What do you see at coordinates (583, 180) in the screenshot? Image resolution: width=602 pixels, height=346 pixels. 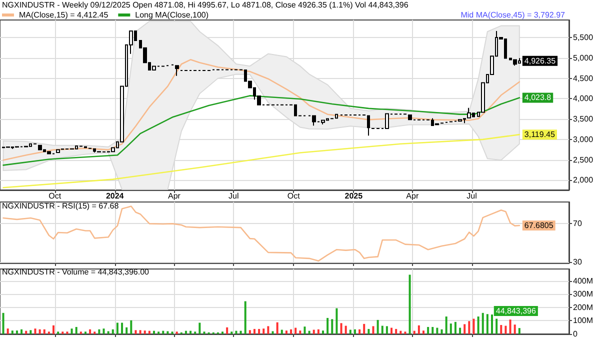 I see `y-tick-label: 2,000` at bounding box center [583, 180].